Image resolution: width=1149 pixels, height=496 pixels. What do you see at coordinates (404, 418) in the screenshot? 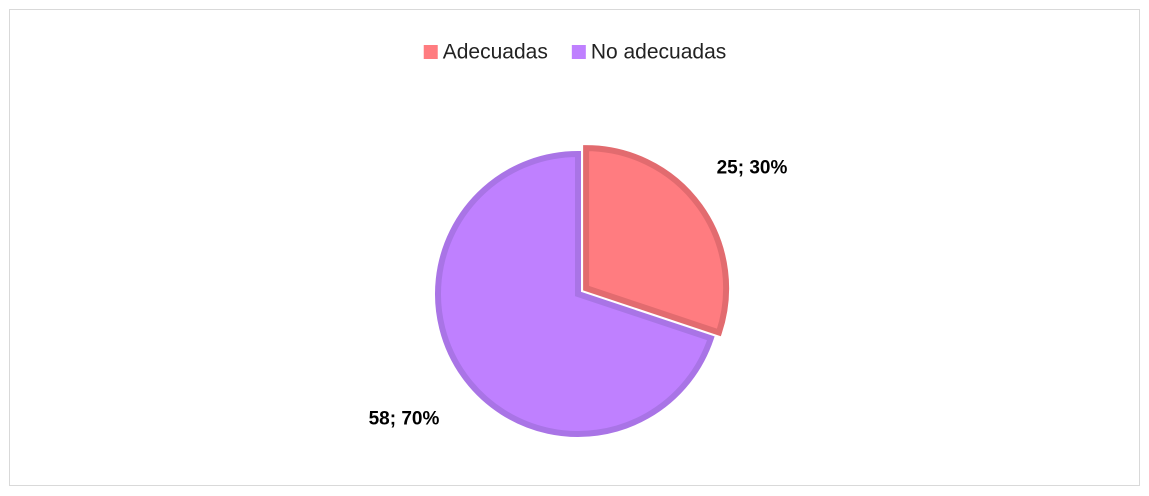
I see `data-label: 58; 70%` at bounding box center [404, 418].